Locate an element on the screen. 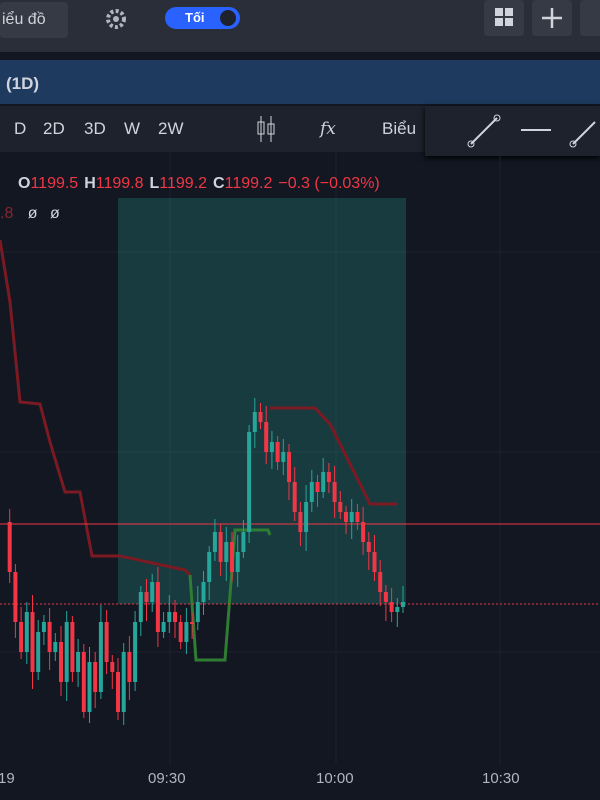 This screenshot has height=800, width=600. time-label: 19 is located at coordinates (7, 778).